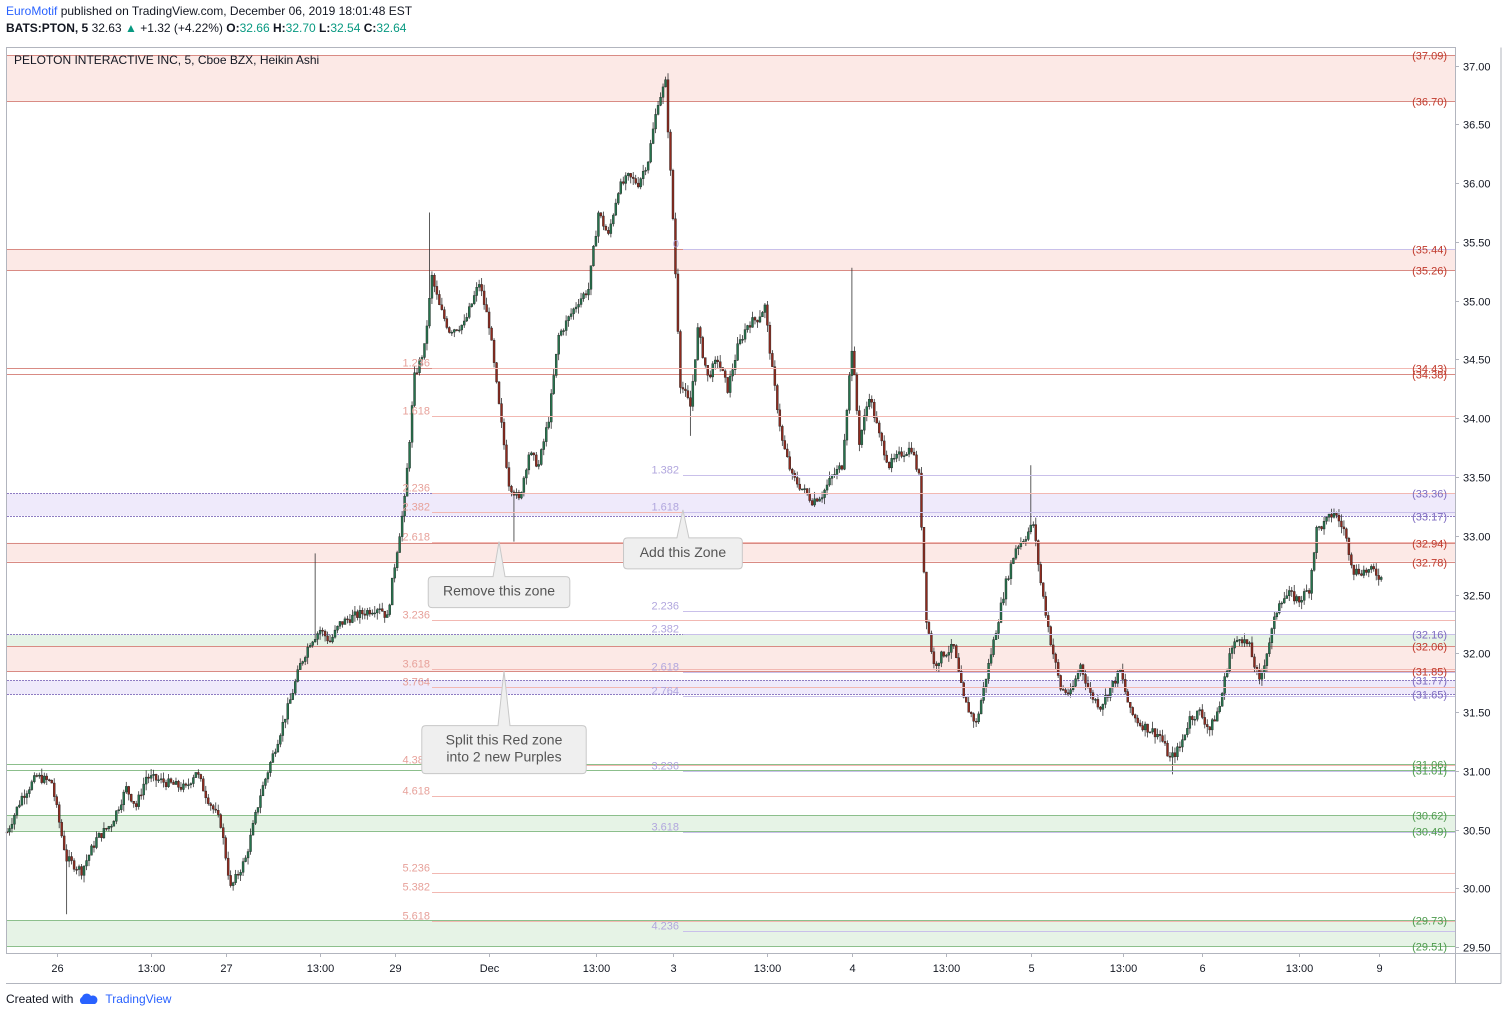 The image size is (1507, 1018). Describe the element at coordinates (416, 917) in the screenshot. I see `fib-a-label-12: 5.618` at that location.